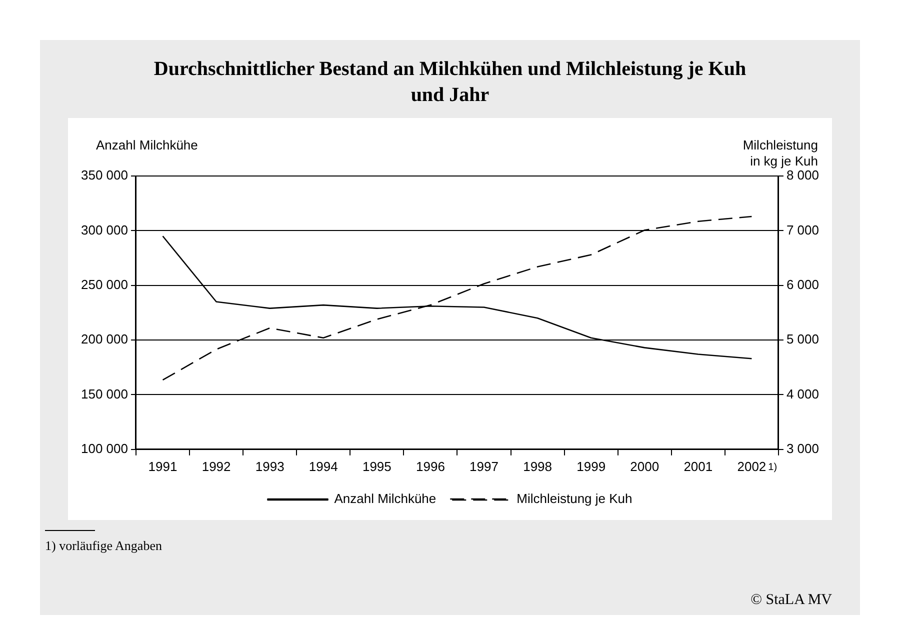 Image resolution: width=899 pixels, height=625 pixels. Describe the element at coordinates (103, 546) in the screenshot. I see `text: 1) vorläufige Angaben` at that location.